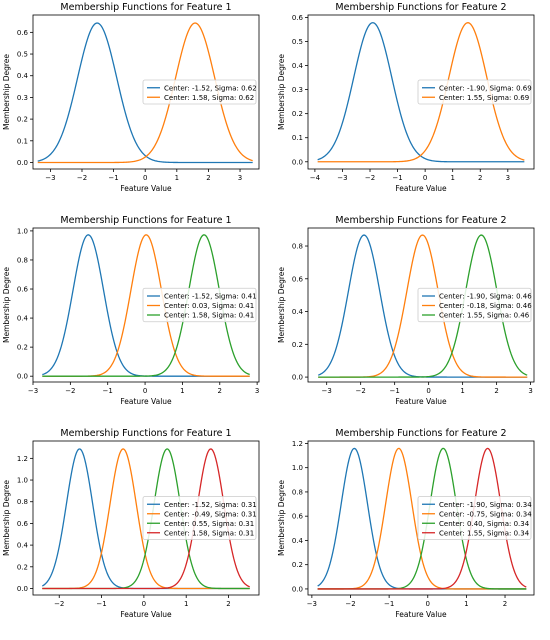  I want to click on legend-label: Center: -1.90, Sigma: 0.34, so click(485, 505).